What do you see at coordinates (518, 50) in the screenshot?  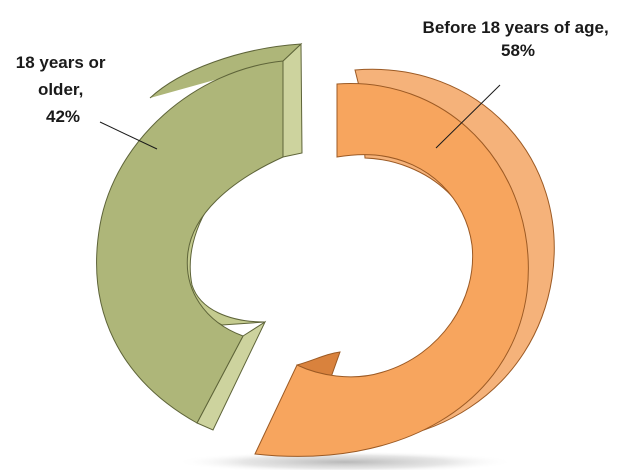 I see `data-label-before-18-line-2: 58%` at bounding box center [518, 50].